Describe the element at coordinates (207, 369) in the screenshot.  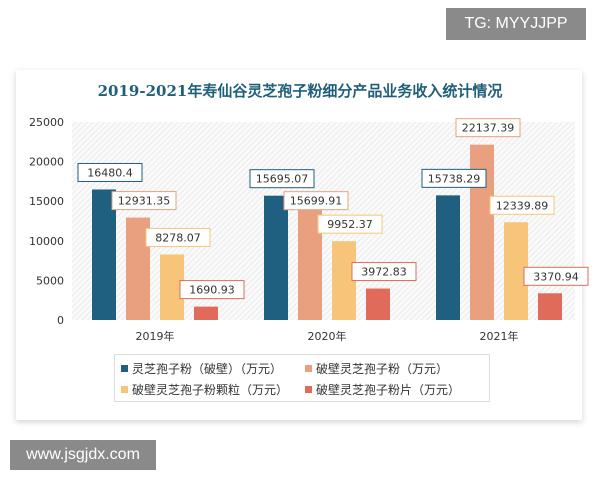
I see `legend-label: 灵芝孢子粉（破壁）（万元）` at that location.